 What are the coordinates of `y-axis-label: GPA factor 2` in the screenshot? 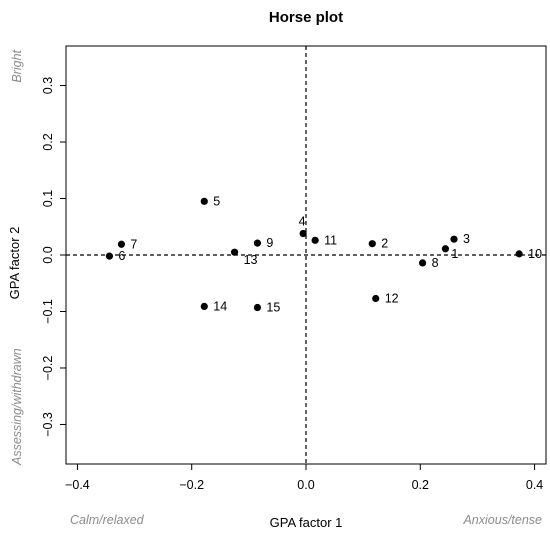 It's located at (14, 263).